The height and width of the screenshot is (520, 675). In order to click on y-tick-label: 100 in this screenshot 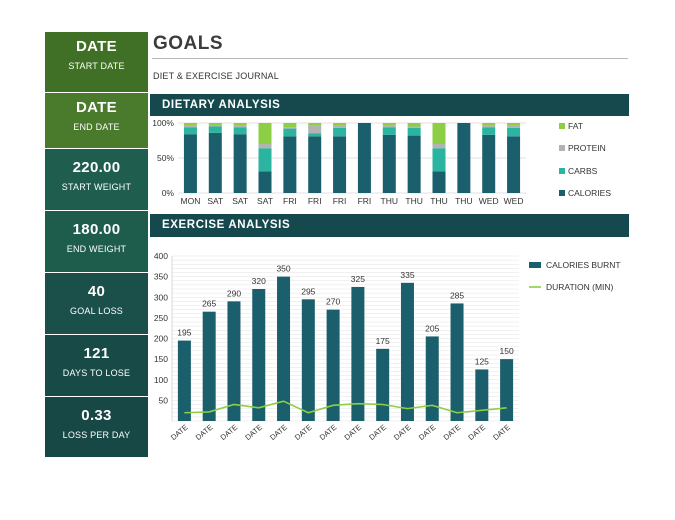, I will do `click(161, 380)`.